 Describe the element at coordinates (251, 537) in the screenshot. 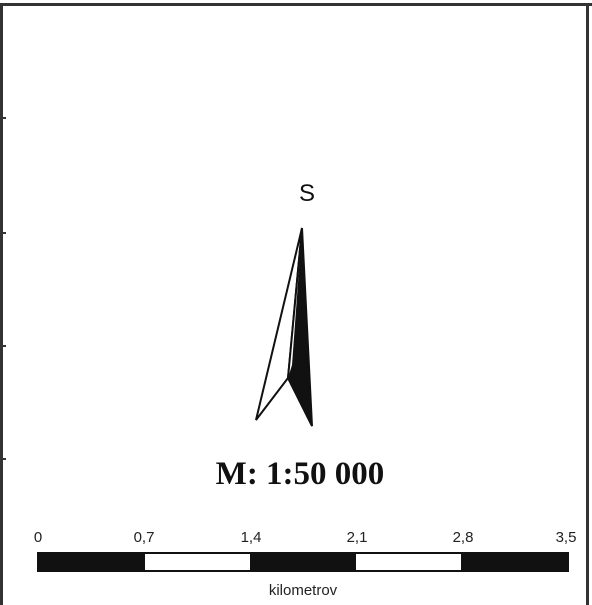

I see `scale-bar-tick-label: 1,4` at that location.